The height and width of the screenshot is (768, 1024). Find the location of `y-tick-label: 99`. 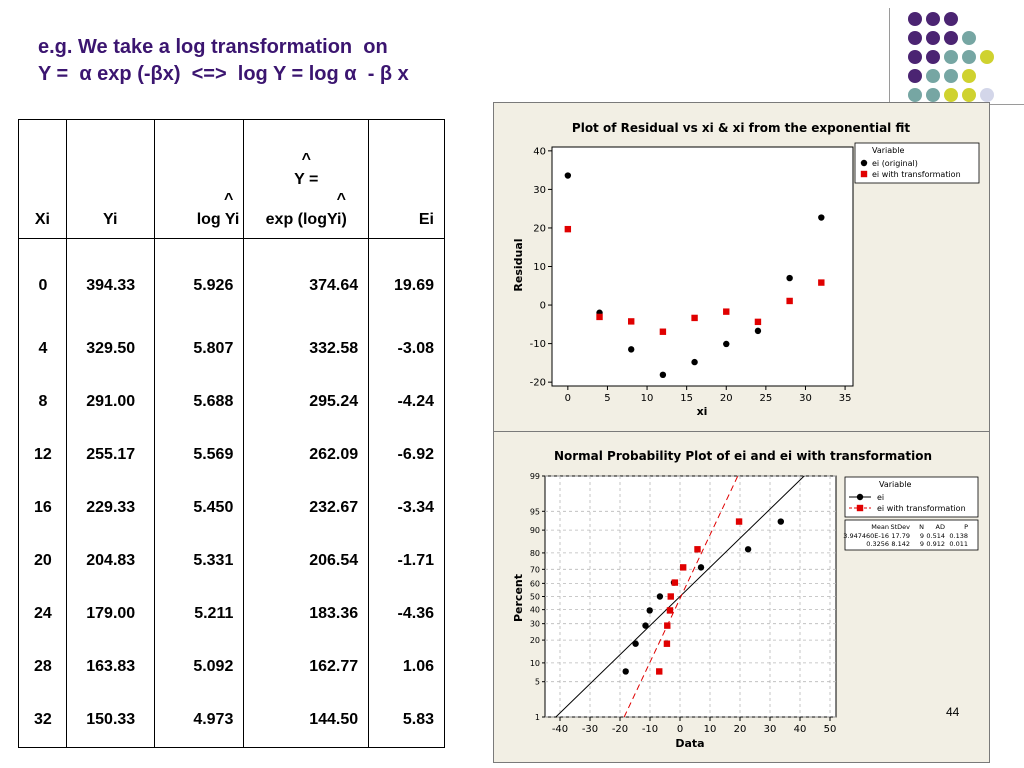

y-tick-label: 99 is located at coordinates (535, 476).